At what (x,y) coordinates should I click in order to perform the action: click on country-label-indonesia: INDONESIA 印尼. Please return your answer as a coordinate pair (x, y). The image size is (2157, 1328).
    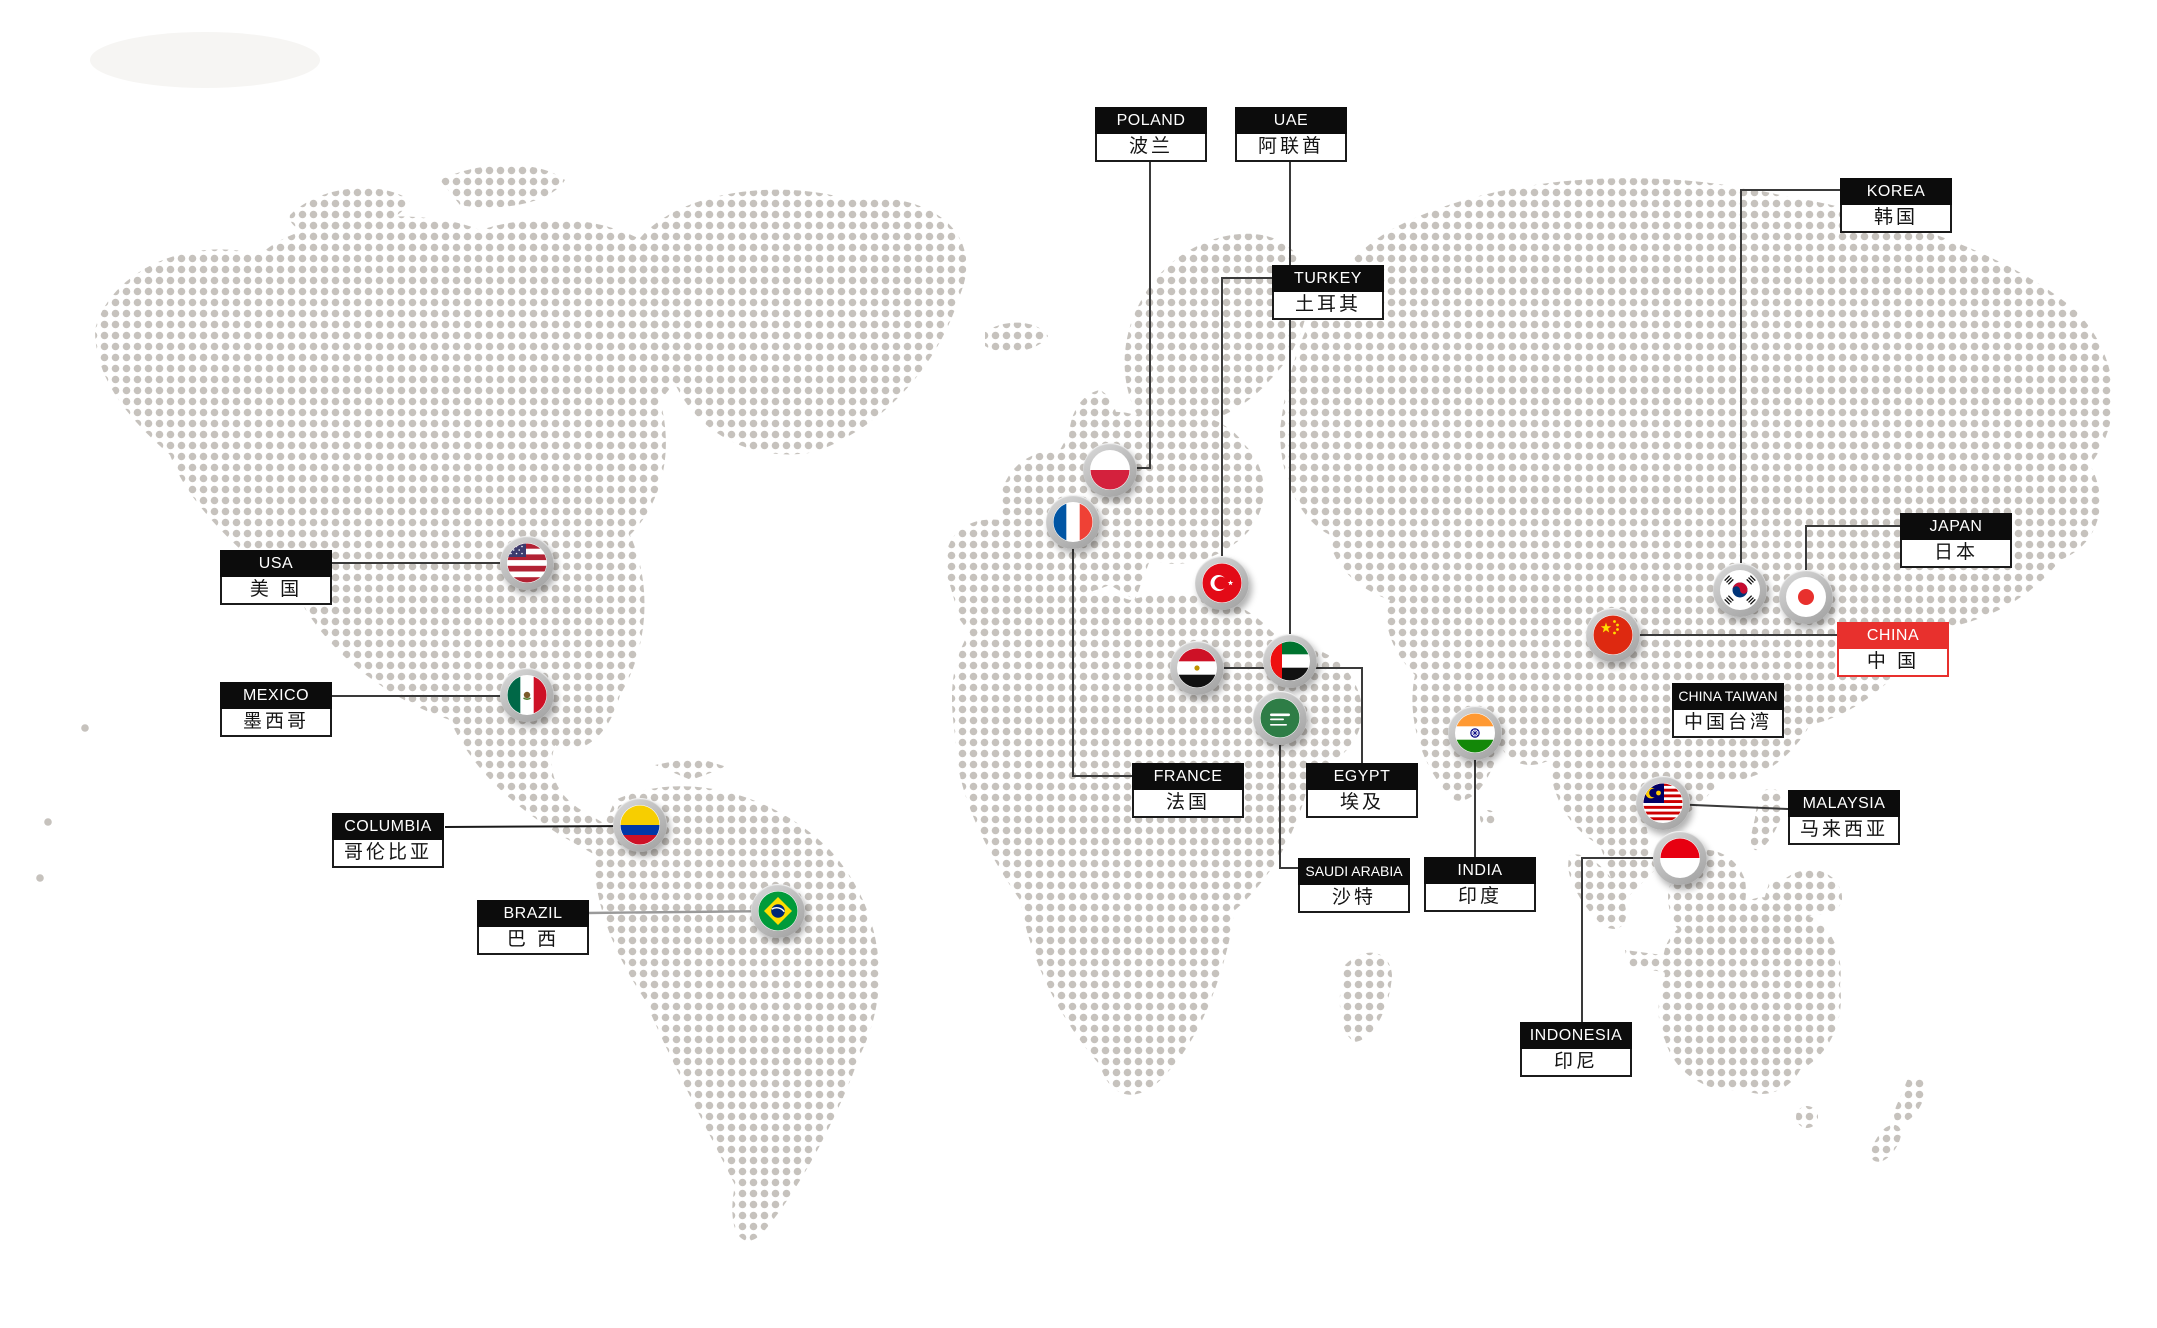
    Looking at the image, I should click on (1576, 1049).